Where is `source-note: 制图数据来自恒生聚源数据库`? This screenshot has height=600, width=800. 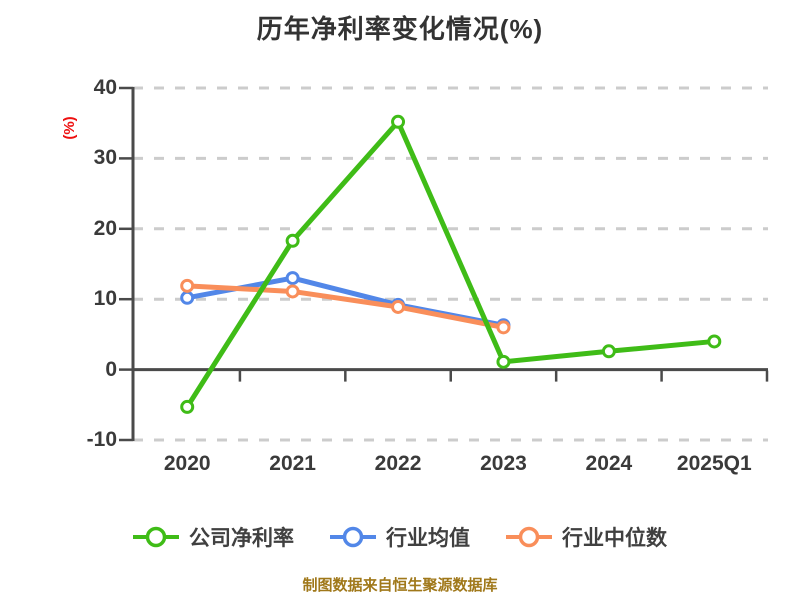
source-note: 制图数据来自恒生聚源数据库 is located at coordinates (400, 585).